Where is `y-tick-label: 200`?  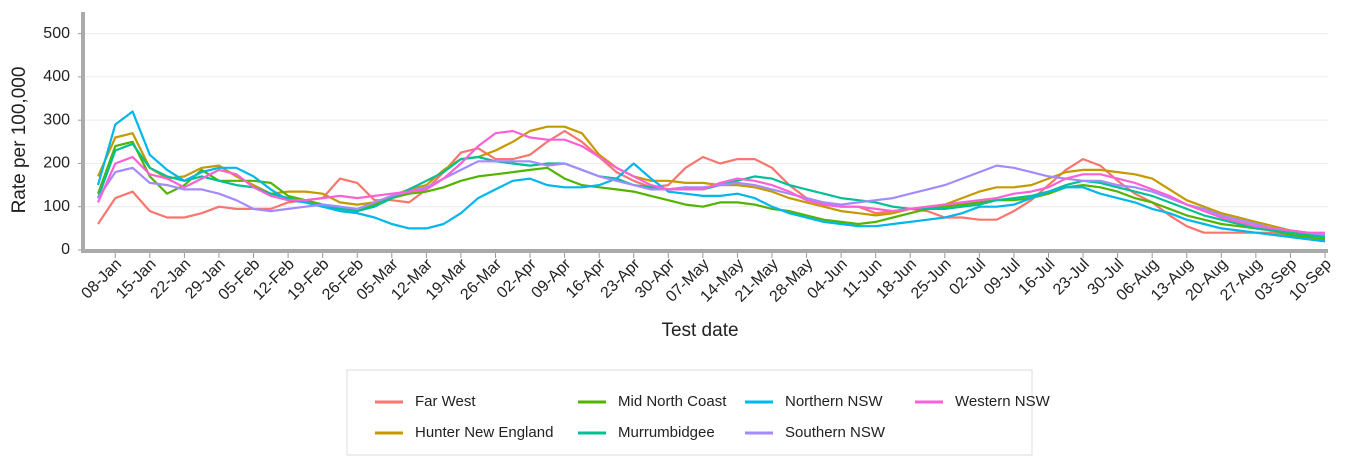 y-tick-label: 200 is located at coordinates (56, 163).